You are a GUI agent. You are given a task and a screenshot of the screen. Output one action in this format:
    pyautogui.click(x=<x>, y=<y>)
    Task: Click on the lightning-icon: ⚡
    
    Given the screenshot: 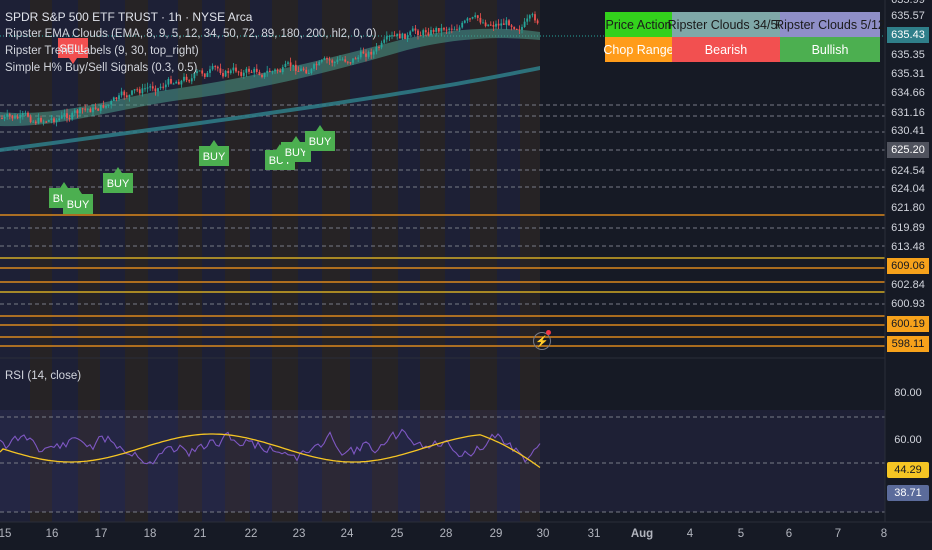 What is the action you would take?
    pyautogui.click(x=542, y=341)
    